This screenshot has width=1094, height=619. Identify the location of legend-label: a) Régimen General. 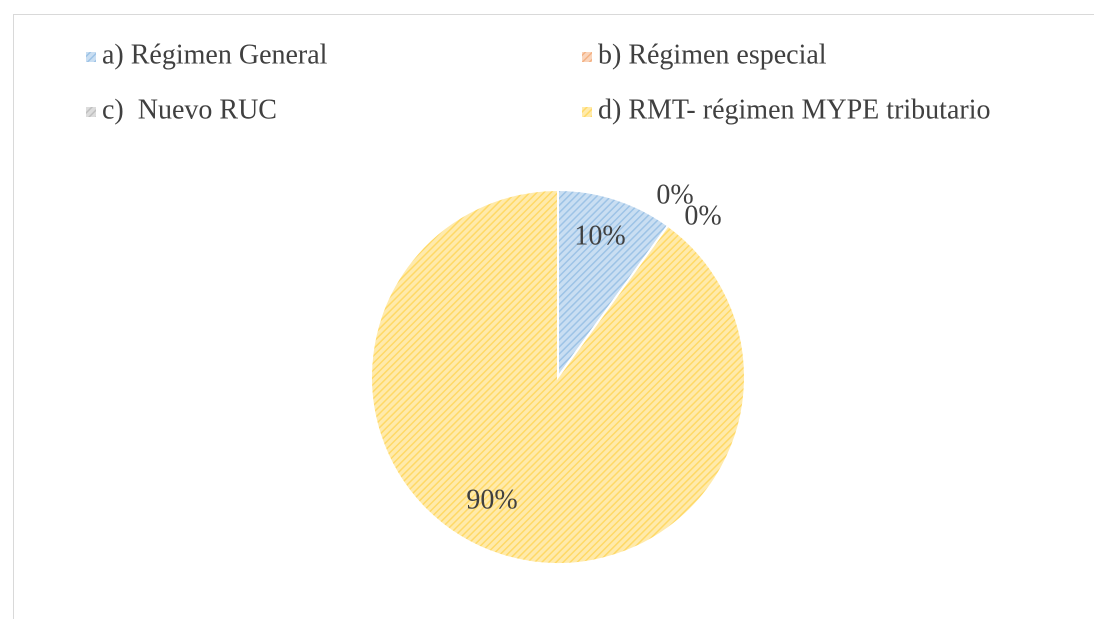
(215, 54).